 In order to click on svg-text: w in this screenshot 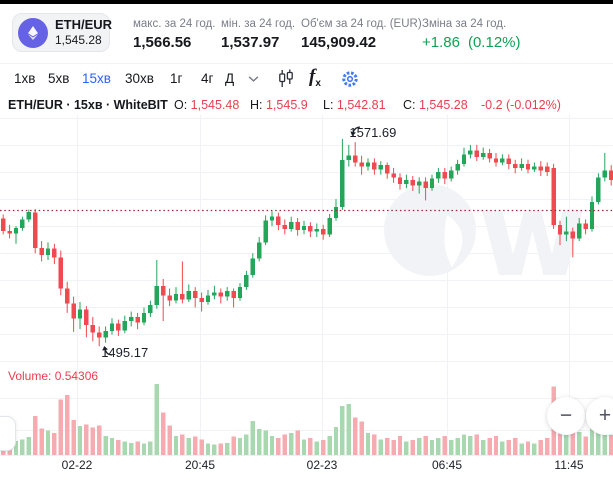, I will do `click(532, 234)`.